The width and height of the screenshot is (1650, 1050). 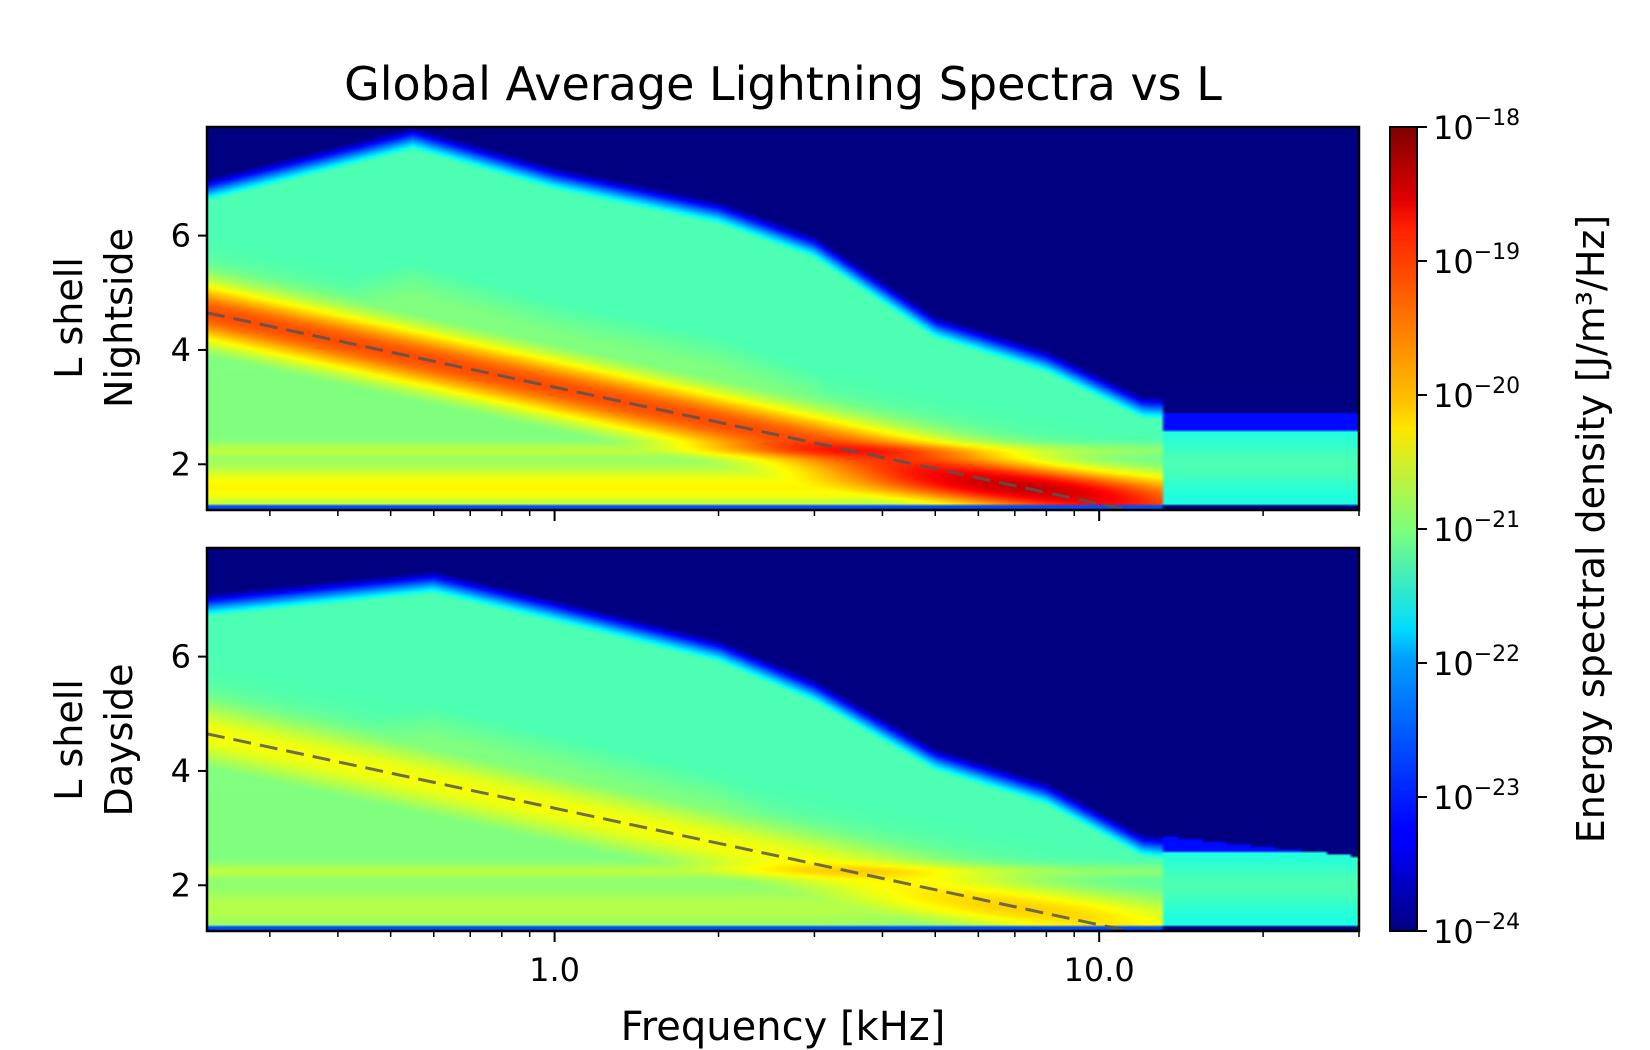 What do you see at coordinates (783, 1027) in the screenshot?
I see `x-axis-label: Frequency [kHz]` at bounding box center [783, 1027].